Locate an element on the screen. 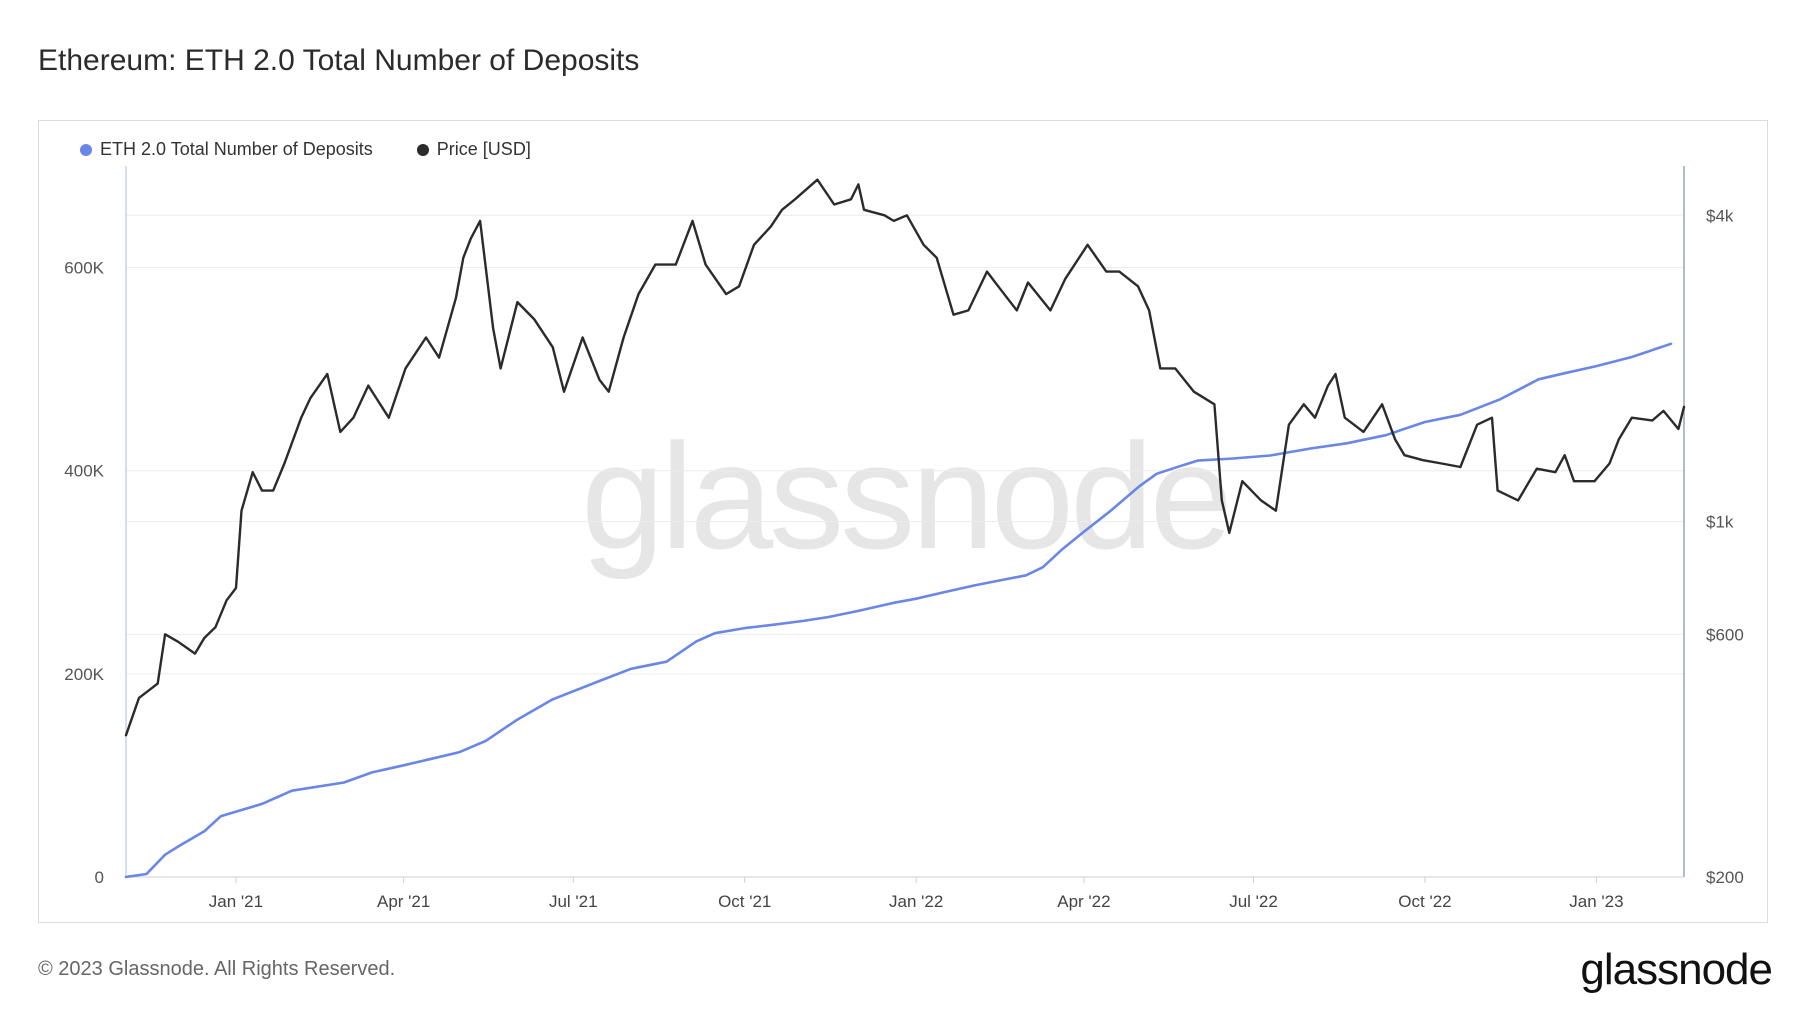  copyright-footer: © 2023 Glassnode. All Rights Reserved. is located at coordinates (217, 969).